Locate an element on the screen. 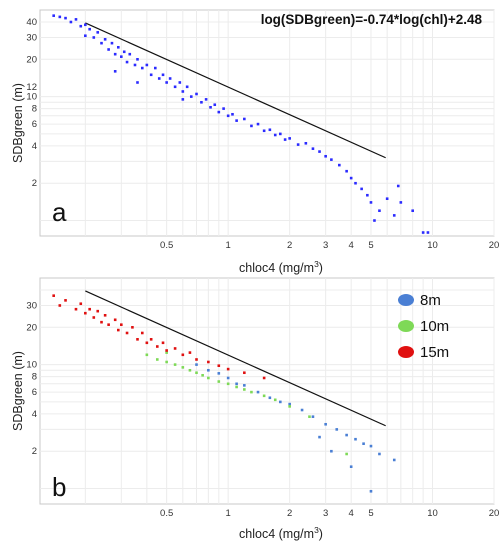 Image resolution: width=499 pixels, height=550 pixels. y-tick-label: 12 is located at coordinates (31, 87).